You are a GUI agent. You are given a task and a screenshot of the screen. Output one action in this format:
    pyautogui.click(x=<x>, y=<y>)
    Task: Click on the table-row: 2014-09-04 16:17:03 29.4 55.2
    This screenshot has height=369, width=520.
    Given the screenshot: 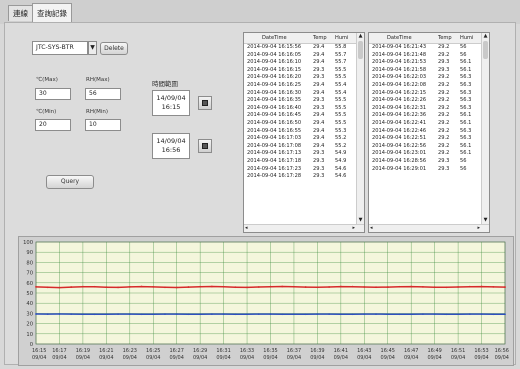 What is the action you would take?
    pyautogui.click(x=304, y=139)
    